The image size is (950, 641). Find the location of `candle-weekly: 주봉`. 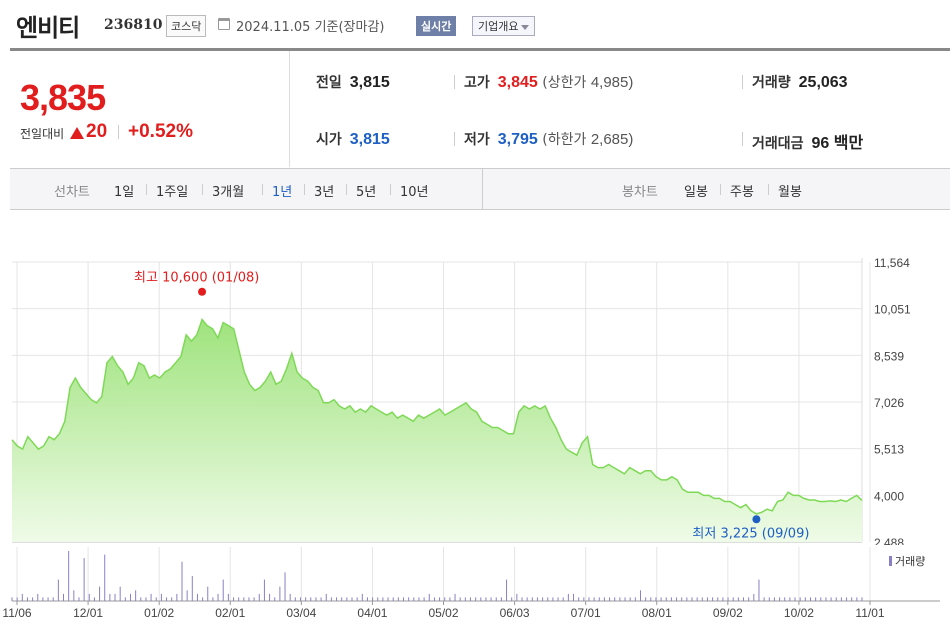

candle-weekly: 주봉 is located at coordinates (742, 192).